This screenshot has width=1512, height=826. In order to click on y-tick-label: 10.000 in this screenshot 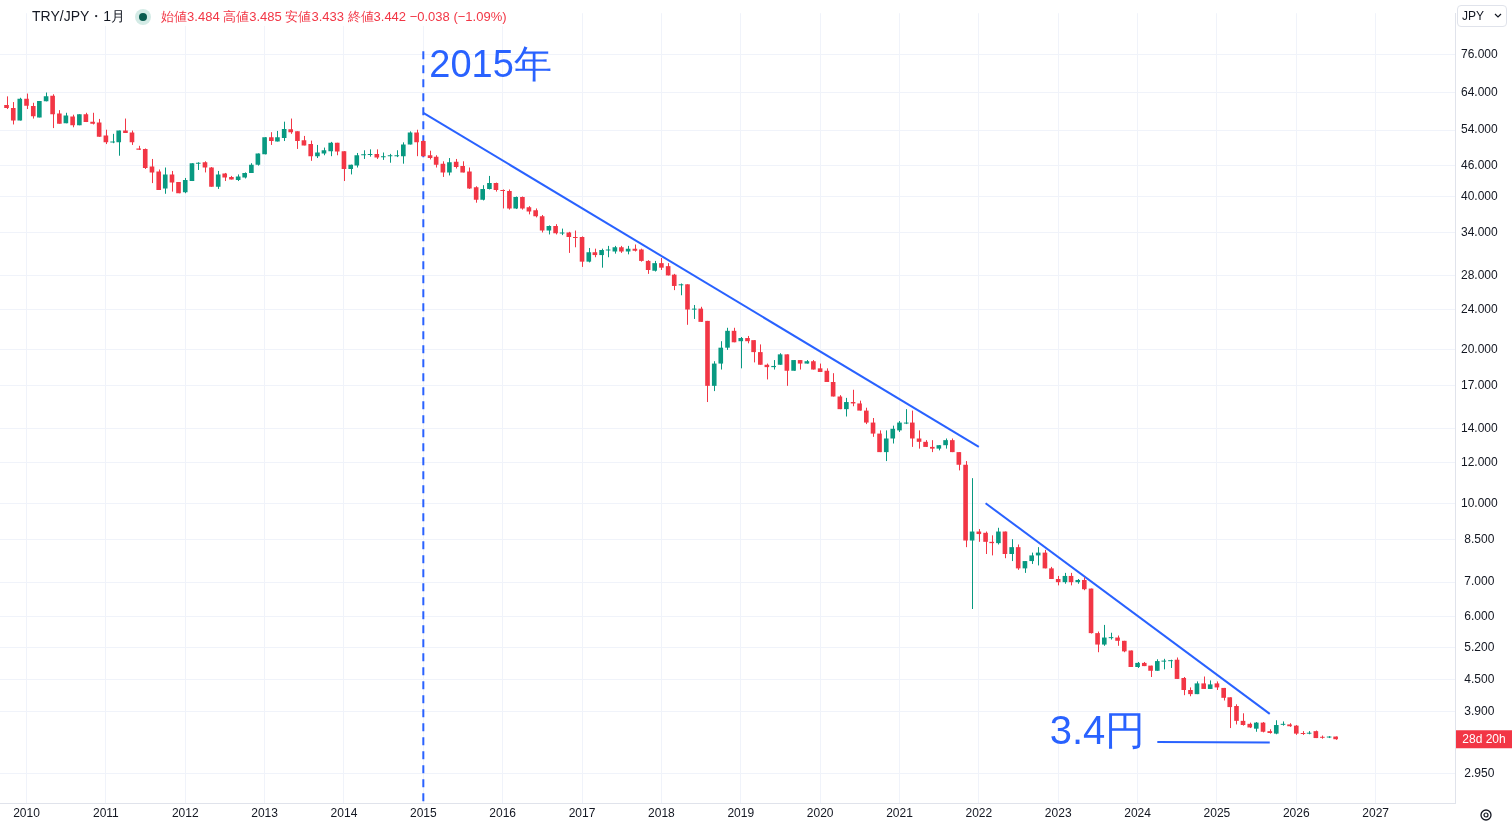, I will do `click(1480, 502)`.